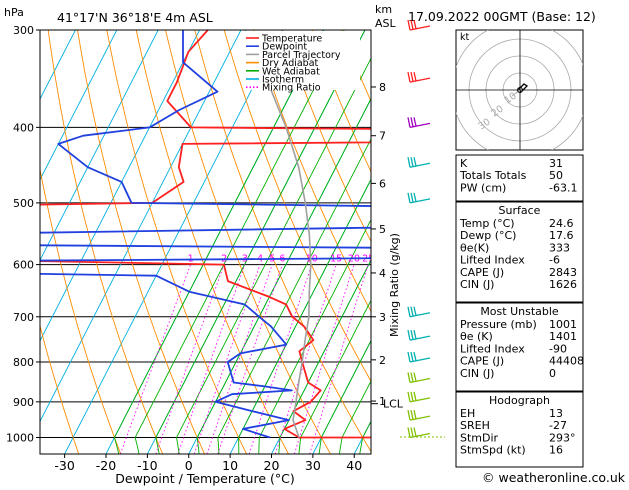 Image resolution: width=629 pixels, height=490 pixels. What do you see at coordinates (204, 478) in the screenshot?
I see `x-axis-title: Dewpoint / Temperature (°C)` at bounding box center [204, 478].